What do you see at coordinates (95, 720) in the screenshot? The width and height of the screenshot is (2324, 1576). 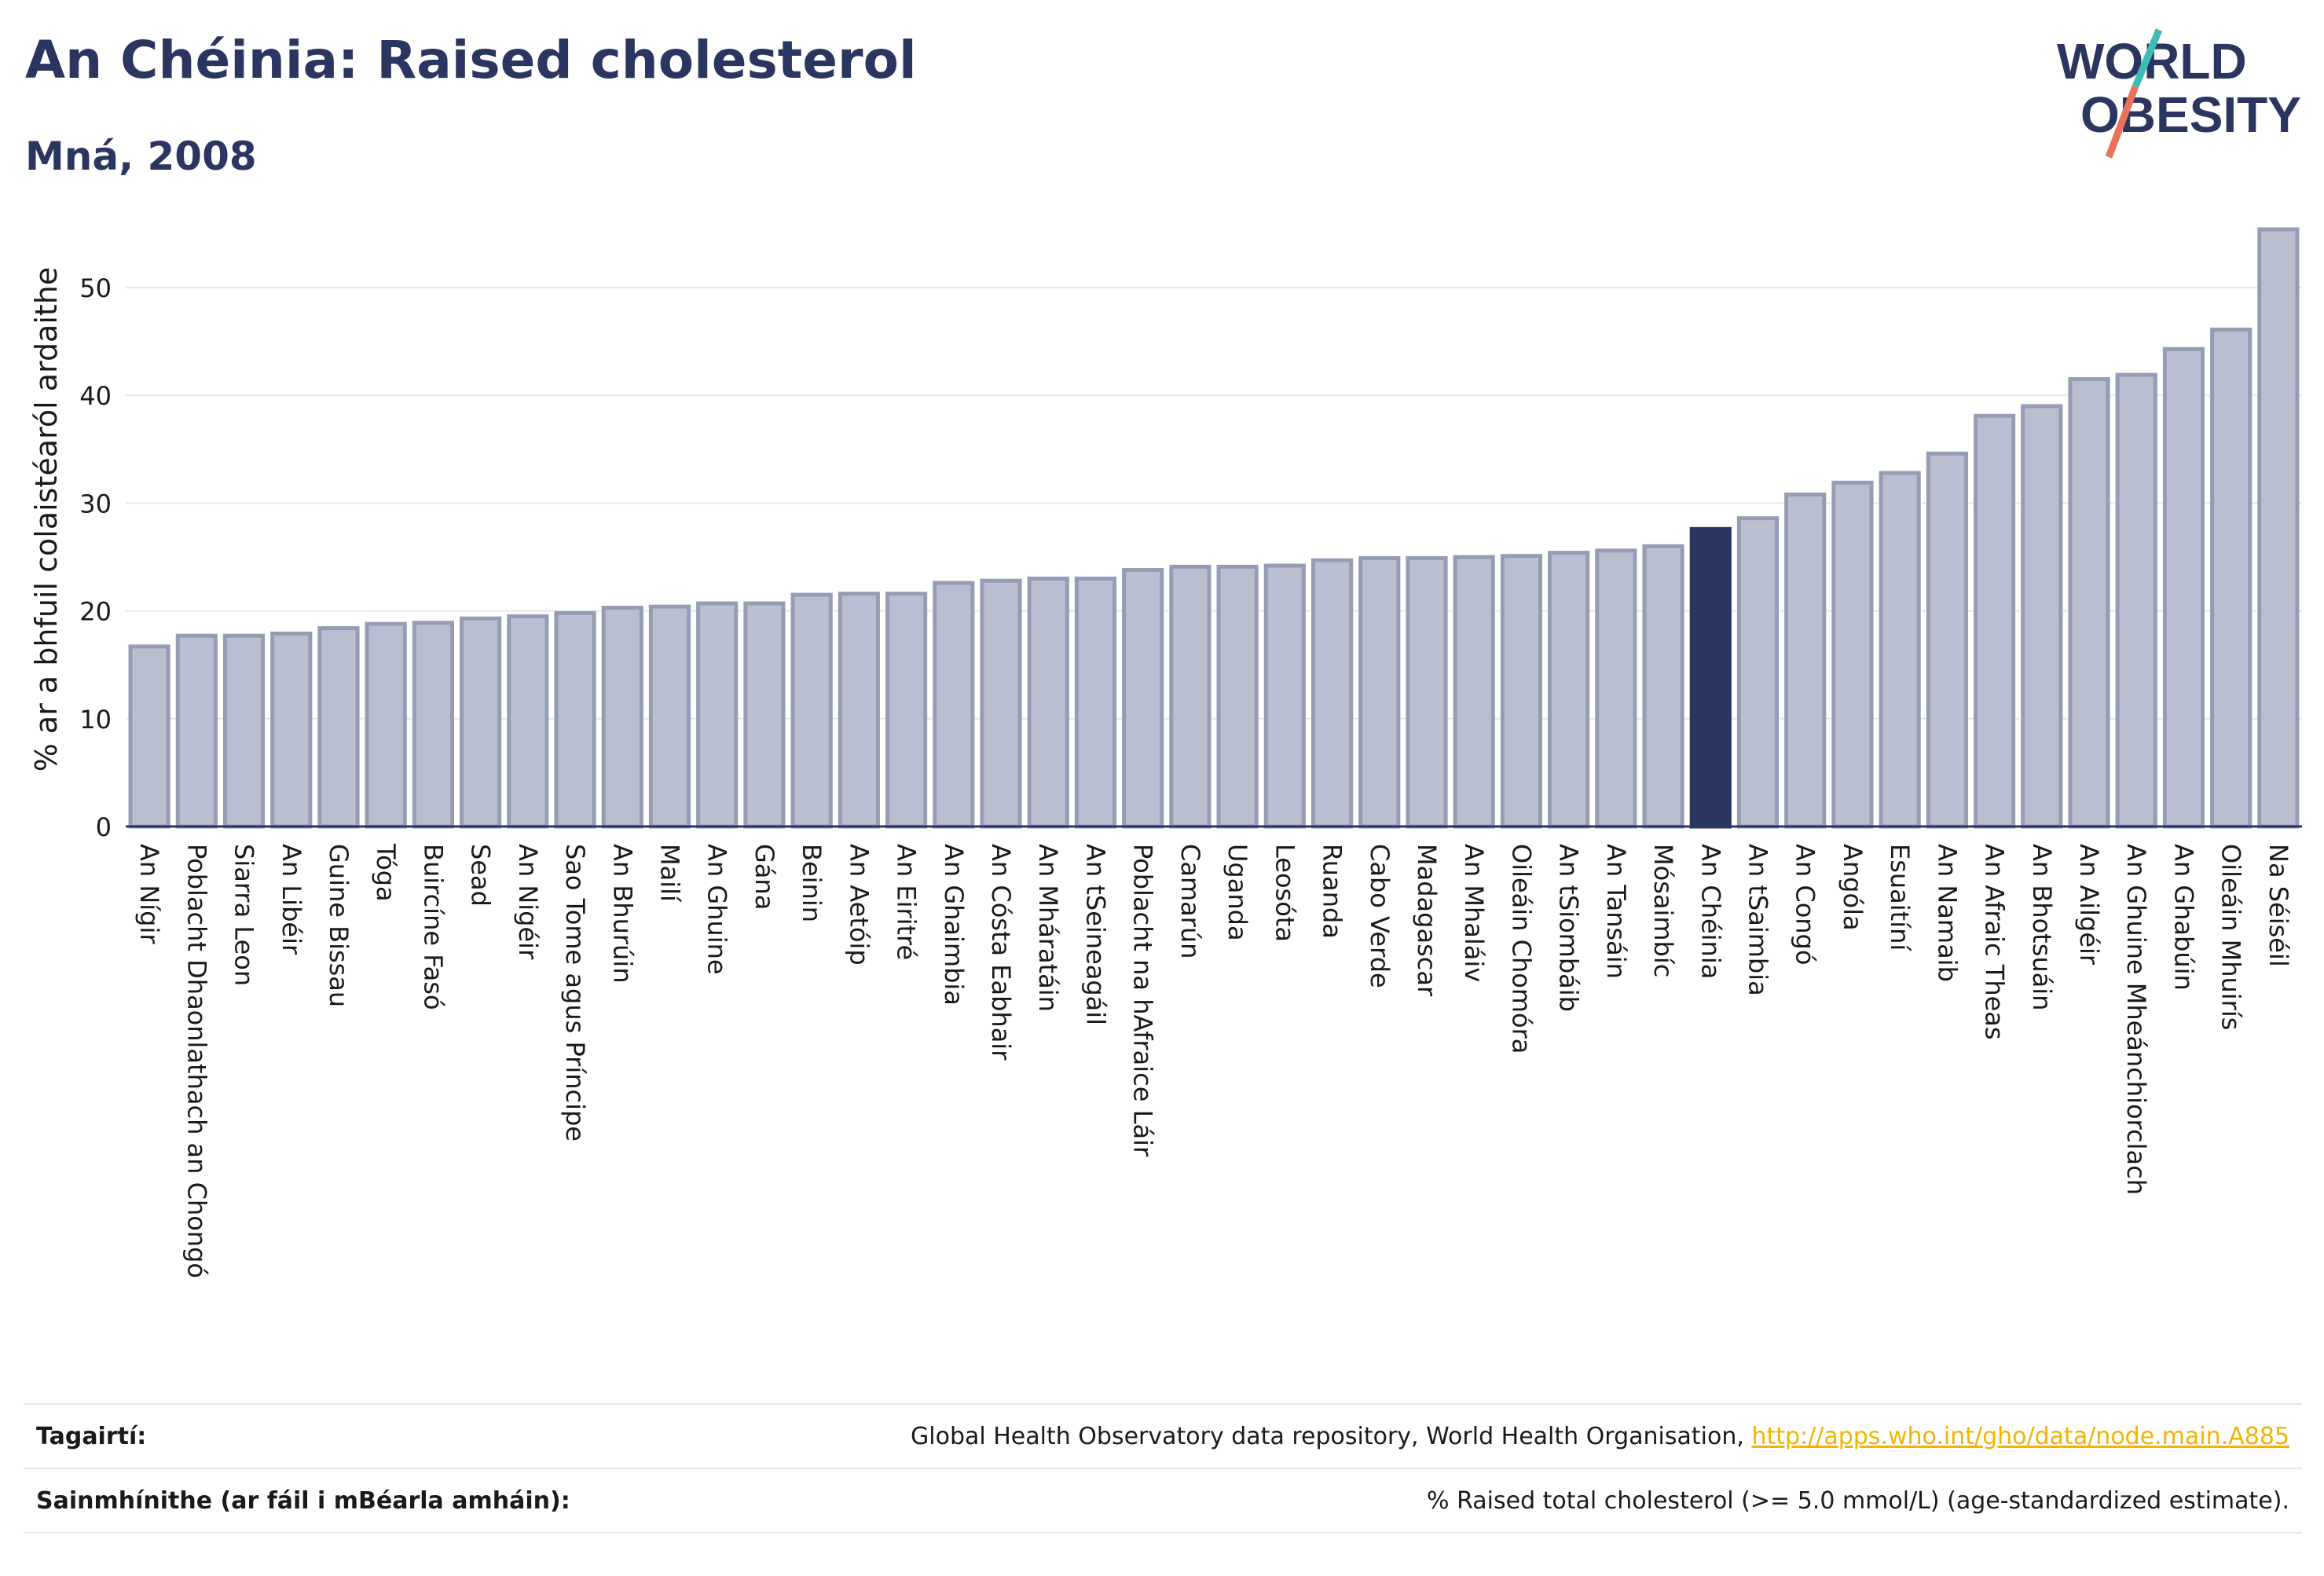 I see `y-tick-label: 10` at bounding box center [95, 720].